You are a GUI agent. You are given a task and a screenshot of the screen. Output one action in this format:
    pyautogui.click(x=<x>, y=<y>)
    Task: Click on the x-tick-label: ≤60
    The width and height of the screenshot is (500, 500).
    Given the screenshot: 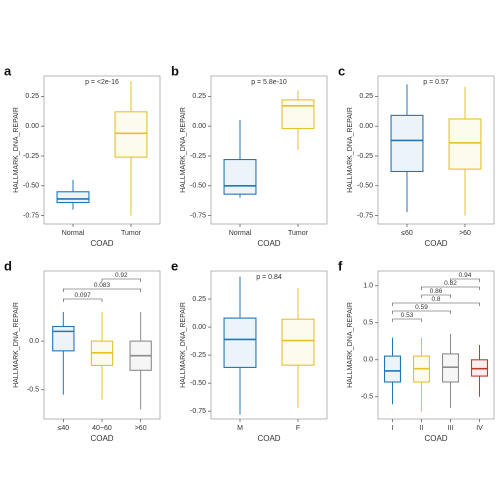 What is the action you would take?
    pyautogui.click(x=407, y=233)
    